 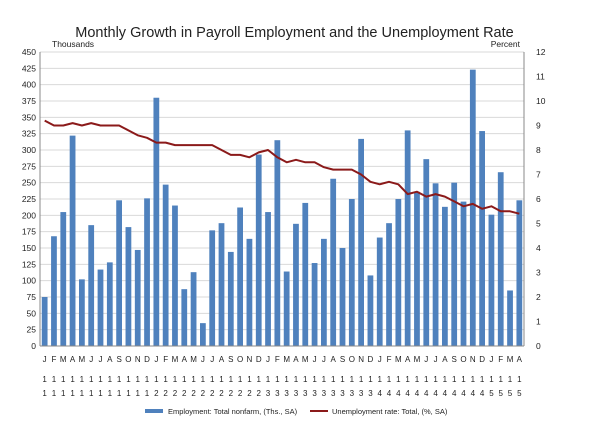 I want to click on month-label-31: A, so click(x=334, y=359).